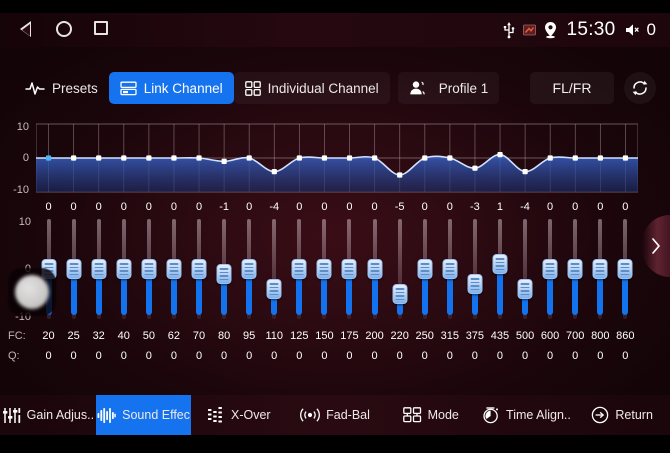  Describe the element at coordinates (249, 336) in the screenshot. I see `fc-value: 95` at that location.